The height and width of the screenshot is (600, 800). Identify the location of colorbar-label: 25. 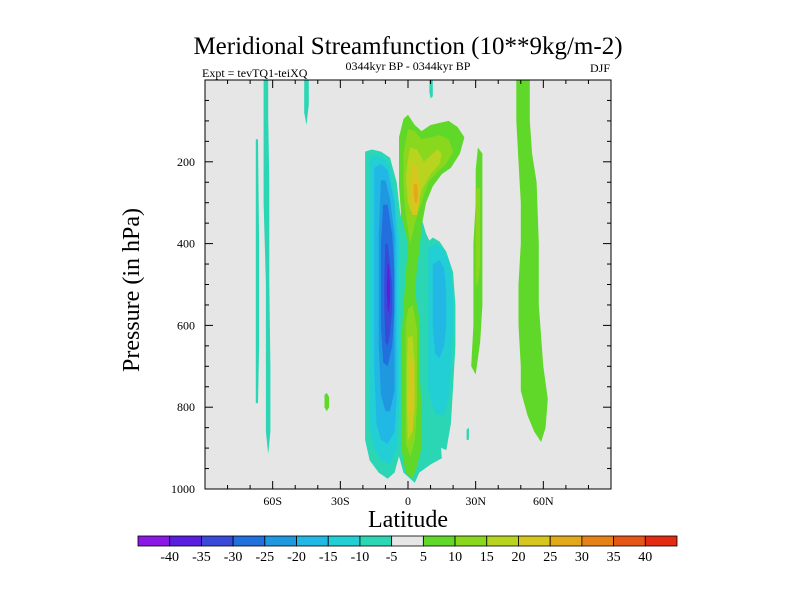
(550, 557).